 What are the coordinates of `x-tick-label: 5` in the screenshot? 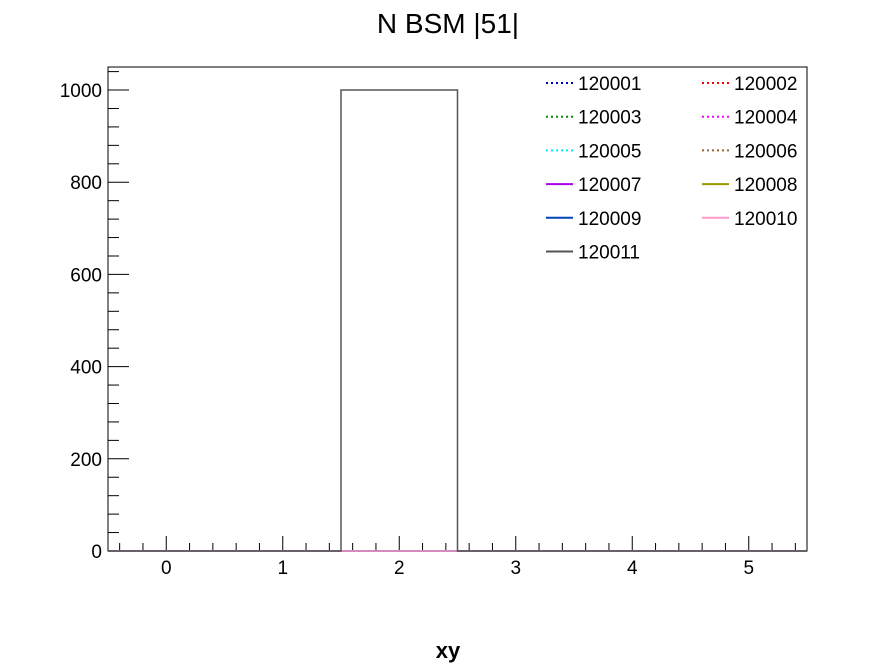 It's located at (748, 568).